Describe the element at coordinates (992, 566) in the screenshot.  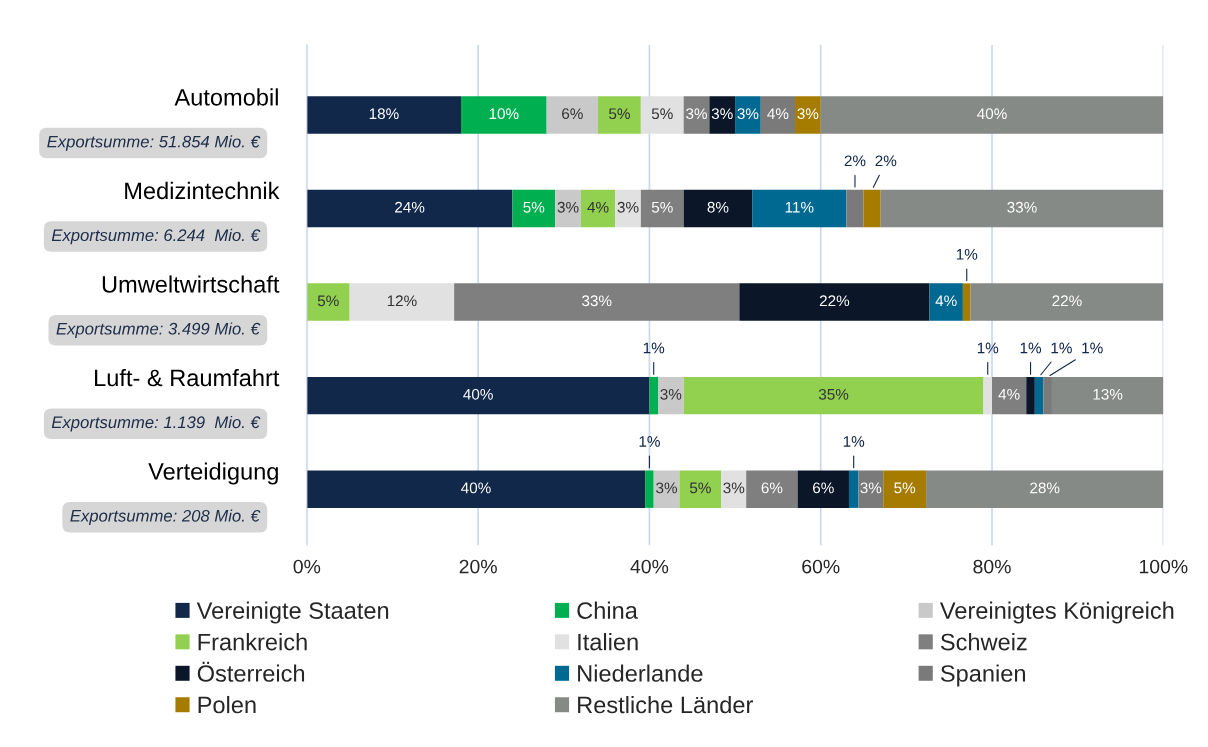
I see `x-tick-label: 80%` at that location.